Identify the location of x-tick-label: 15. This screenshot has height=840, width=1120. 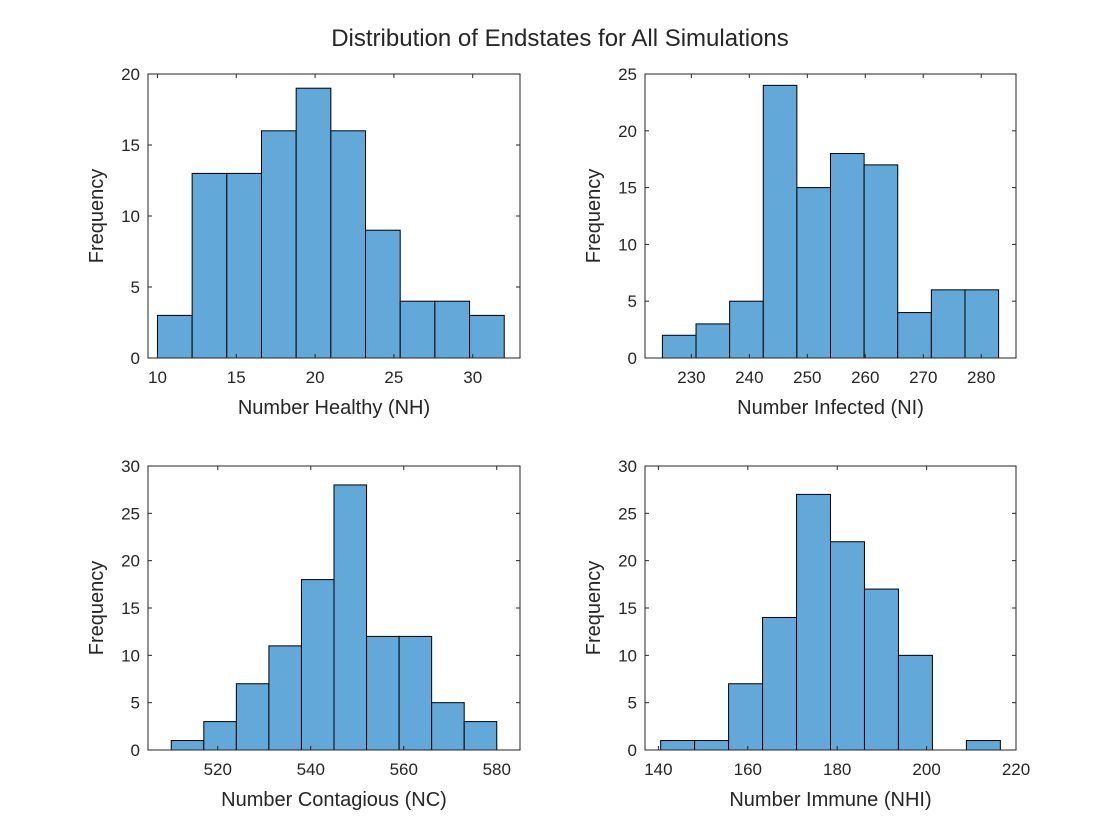
(236, 377).